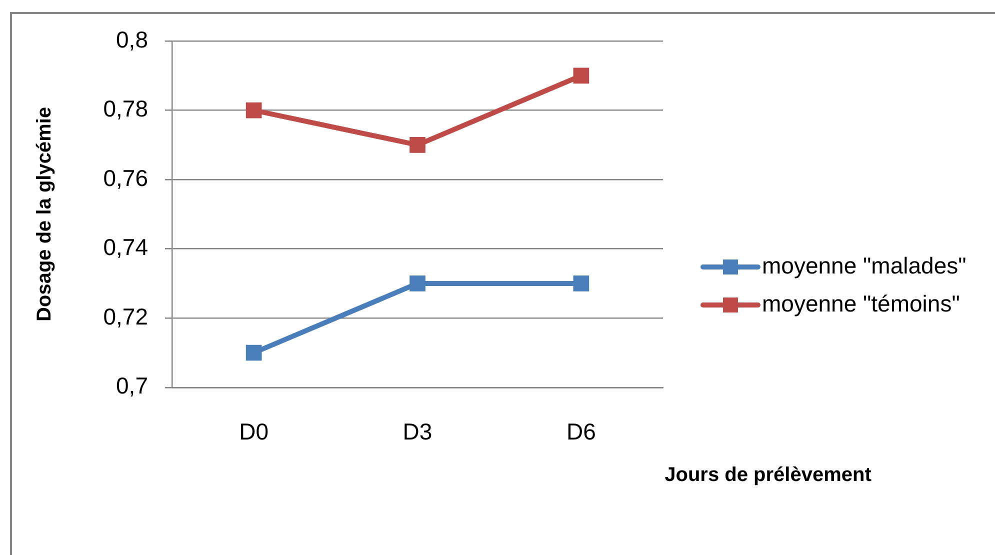 Image resolution: width=995 pixels, height=555 pixels. What do you see at coordinates (768, 475) in the screenshot?
I see `x-axis-title: Jours de prélèvement` at bounding box center [768, 475].